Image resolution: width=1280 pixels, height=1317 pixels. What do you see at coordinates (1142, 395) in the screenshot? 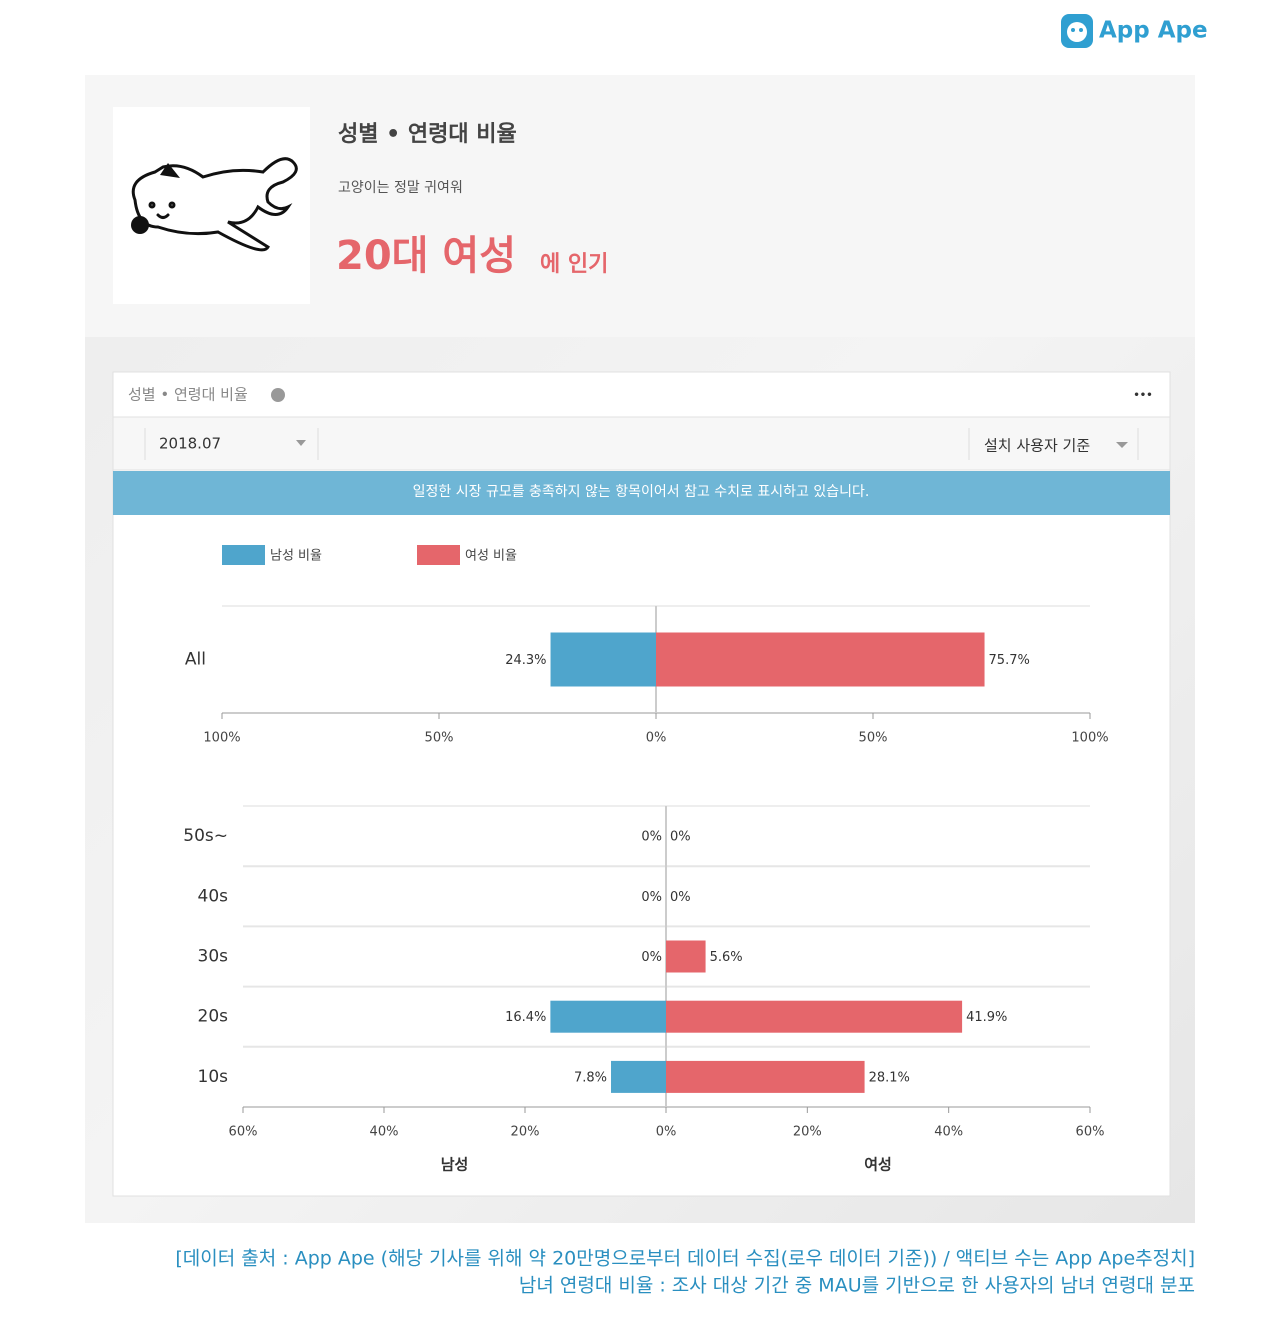
I see `menu-button: •••` at bounding box center [1142, 395].